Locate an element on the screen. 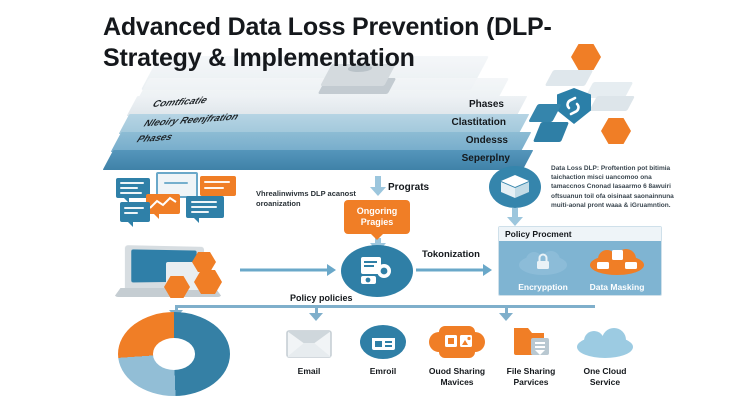  bus-drop-c4 is located at coordinates (506, 310).